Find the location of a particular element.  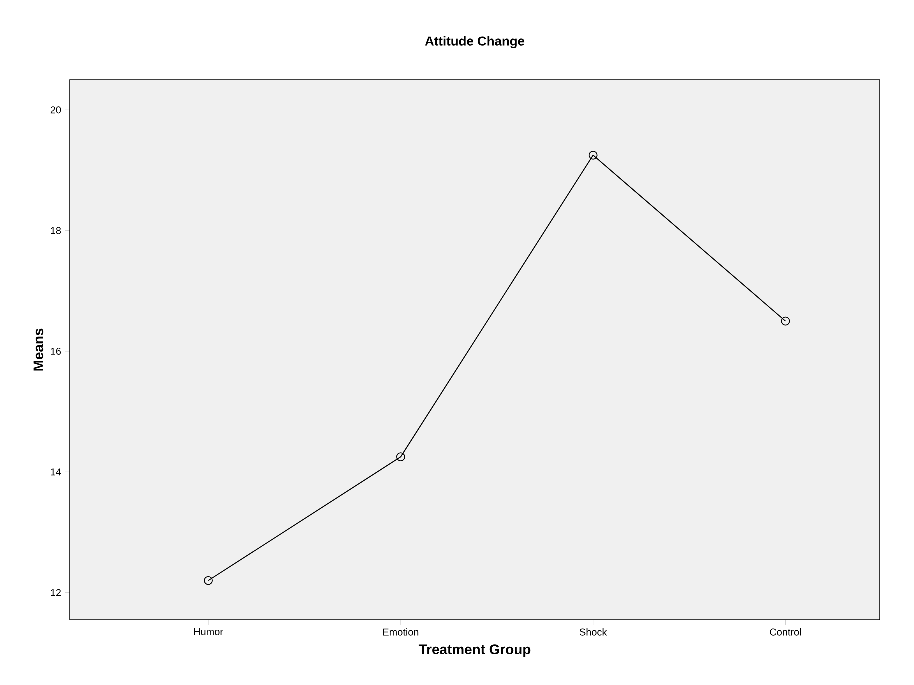

y-tick-label: 12 is located at coordinates (56, 592).